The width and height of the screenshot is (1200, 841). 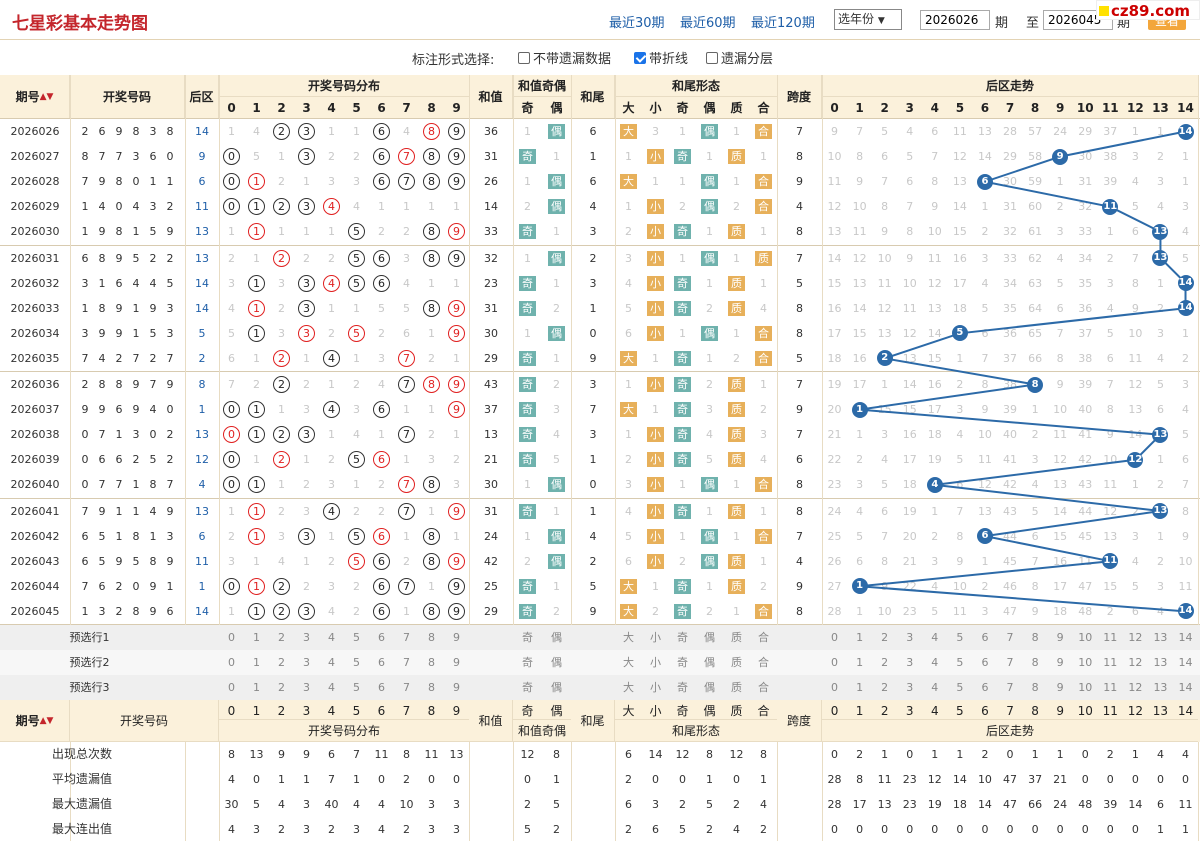 What do you see at coordinates (955, 20) in the screenshot?
I see `from-issue-input` at bounding box center [955, 20].